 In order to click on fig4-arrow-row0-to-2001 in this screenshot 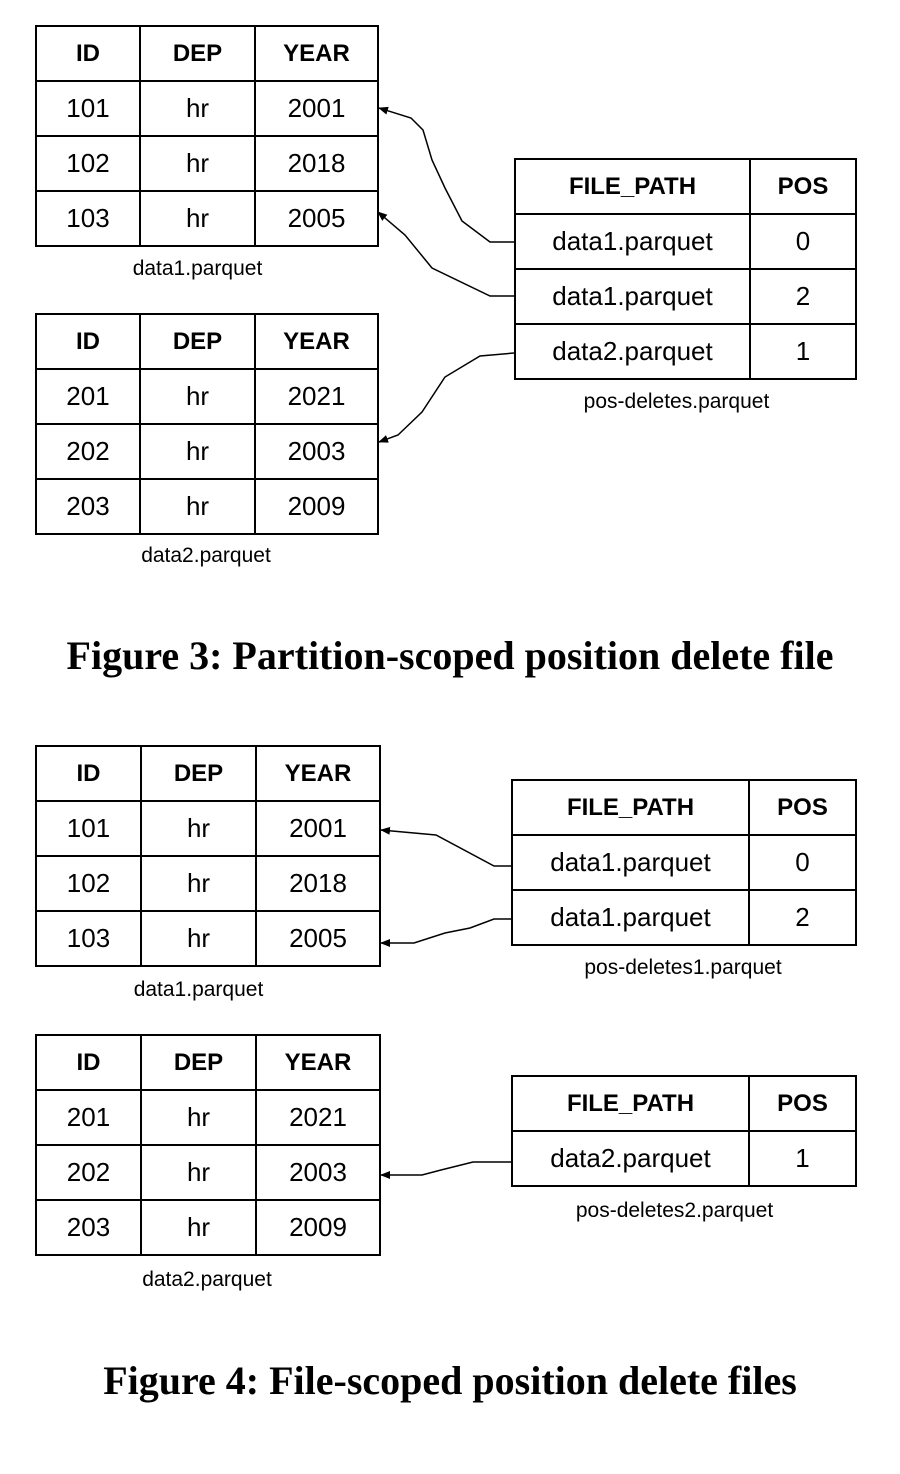, I will do `click(445, 846)`.